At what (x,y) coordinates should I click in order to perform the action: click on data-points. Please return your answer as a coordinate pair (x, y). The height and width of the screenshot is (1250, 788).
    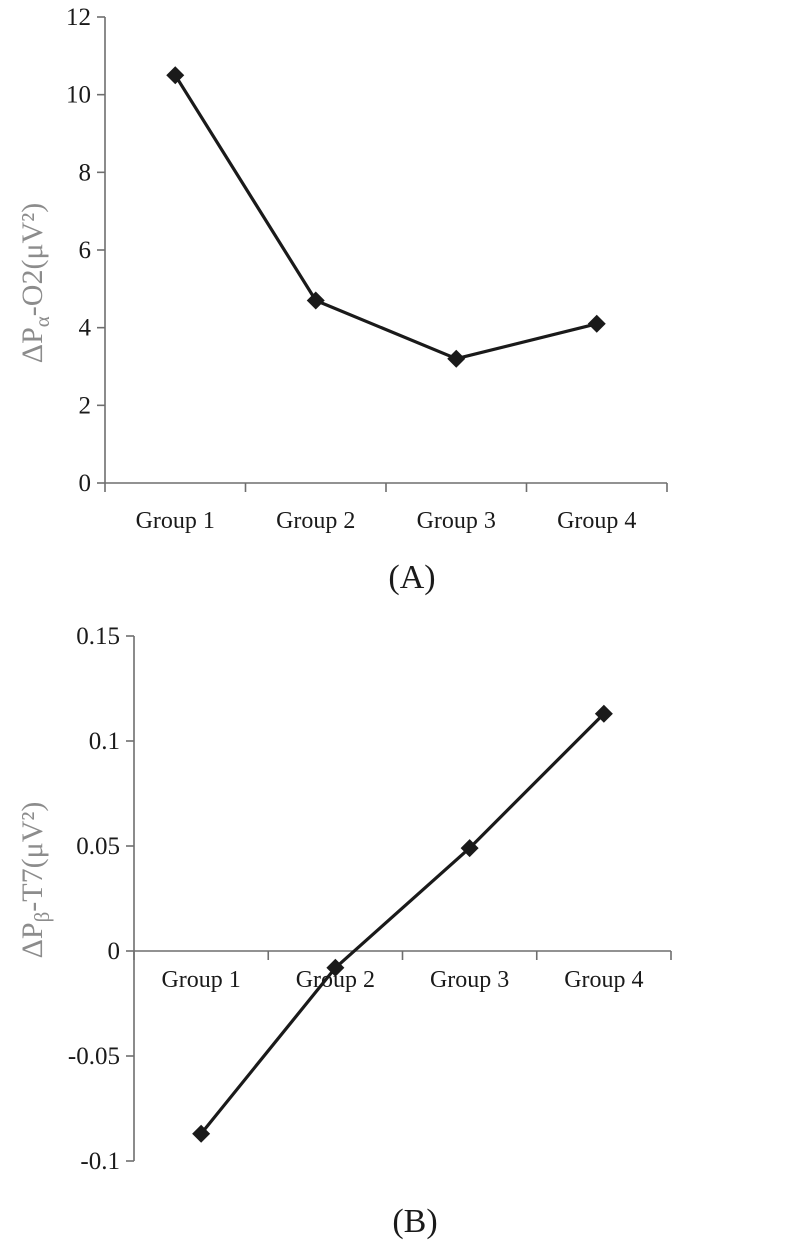
    Looking at the image, I should click on (386, 217).